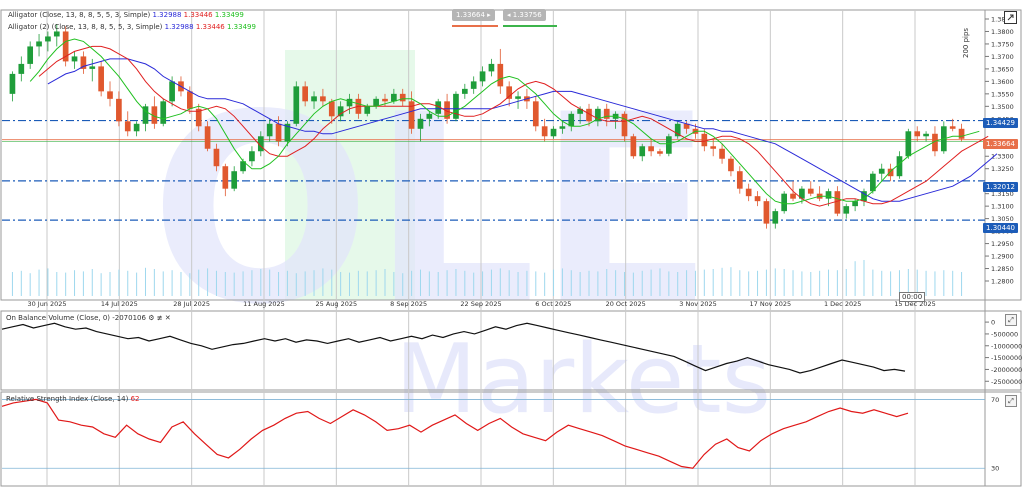 Image resolution: width=1024 pixels, height=493 pixels. Describe the element at coordinates (210, 27) in the screenshot. I see `alligator-2-teeth-value: 1.33446` at that location.